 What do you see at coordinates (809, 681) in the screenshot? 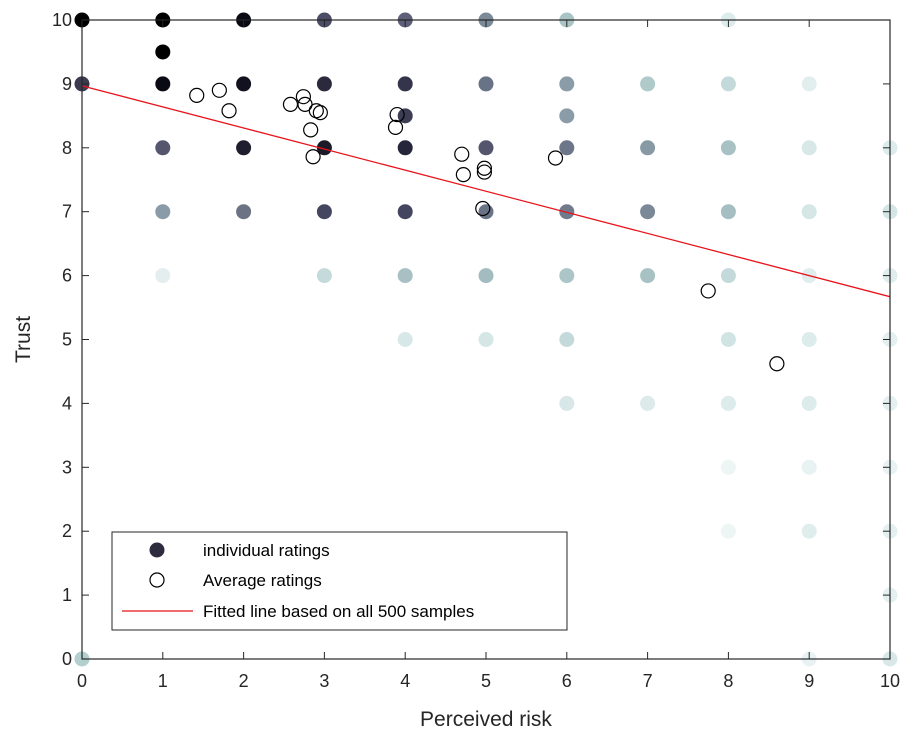
I see `x-tick-label: 9` at bounding box center [809, 681].